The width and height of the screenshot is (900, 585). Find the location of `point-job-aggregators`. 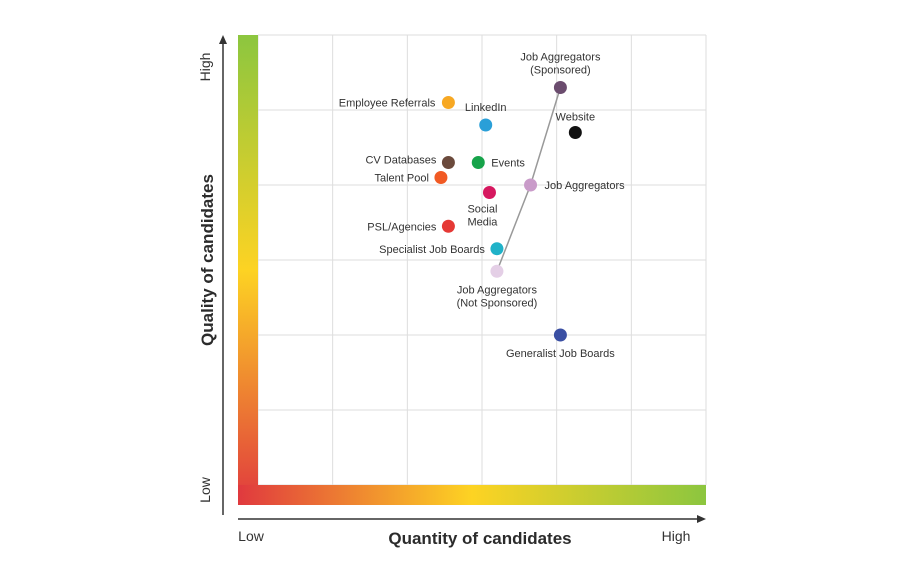

point-job-aggregators is located at coordinates (531, 185).